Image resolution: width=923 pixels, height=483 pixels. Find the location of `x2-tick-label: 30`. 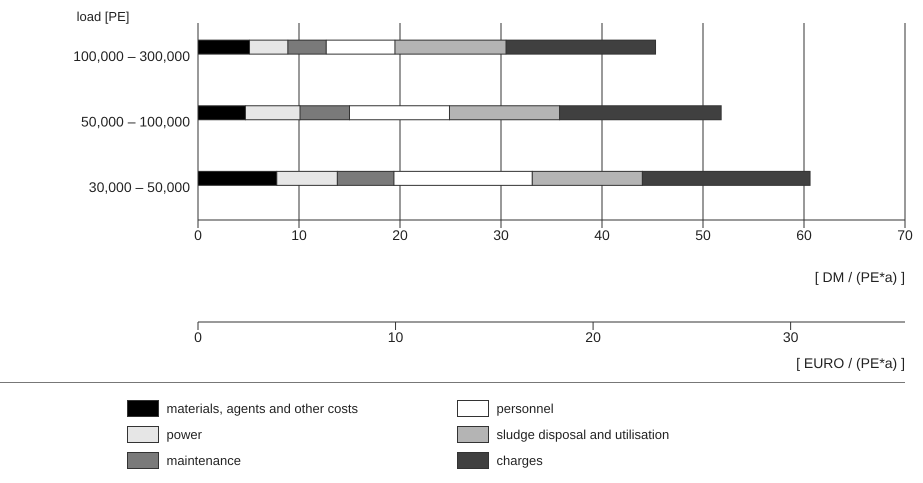

x2-tick-label: 30 is located at coordinates (790, 336).